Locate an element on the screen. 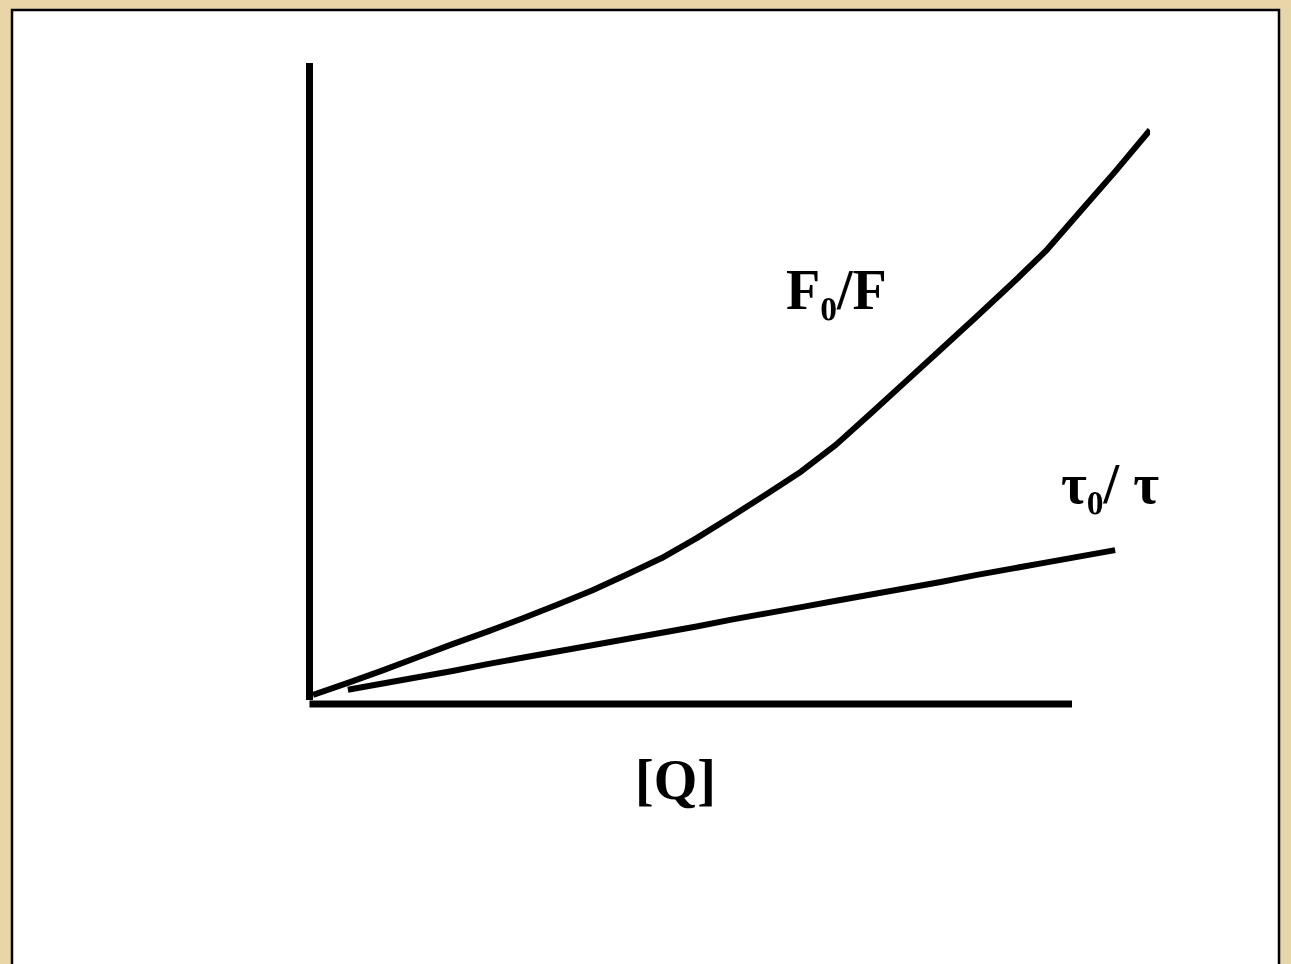  x-axis-title: [Q] is located at coordinates (675, 780).